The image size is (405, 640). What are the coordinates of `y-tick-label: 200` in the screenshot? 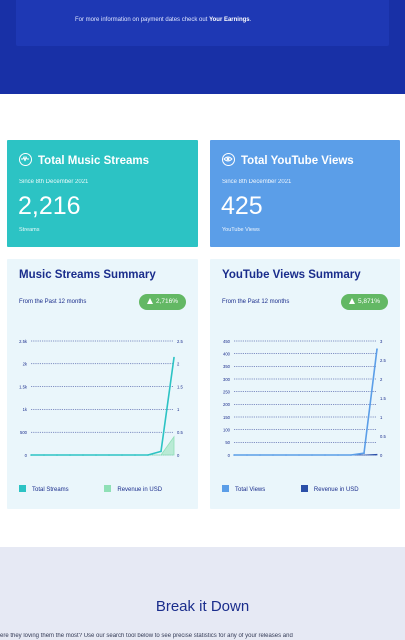 It's located at (227, 404).